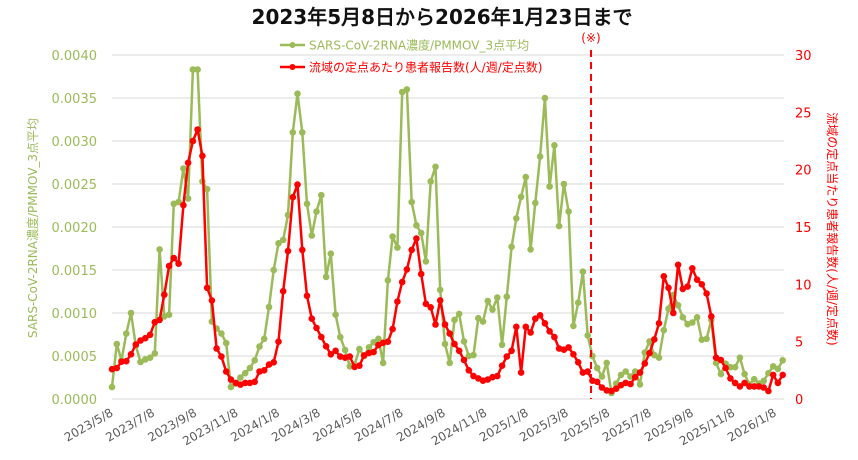  What do you see at coordinates (75, 99) in the screenshot?
I see `left-tick-label: 0.0035` at bounding box center [75, 99].